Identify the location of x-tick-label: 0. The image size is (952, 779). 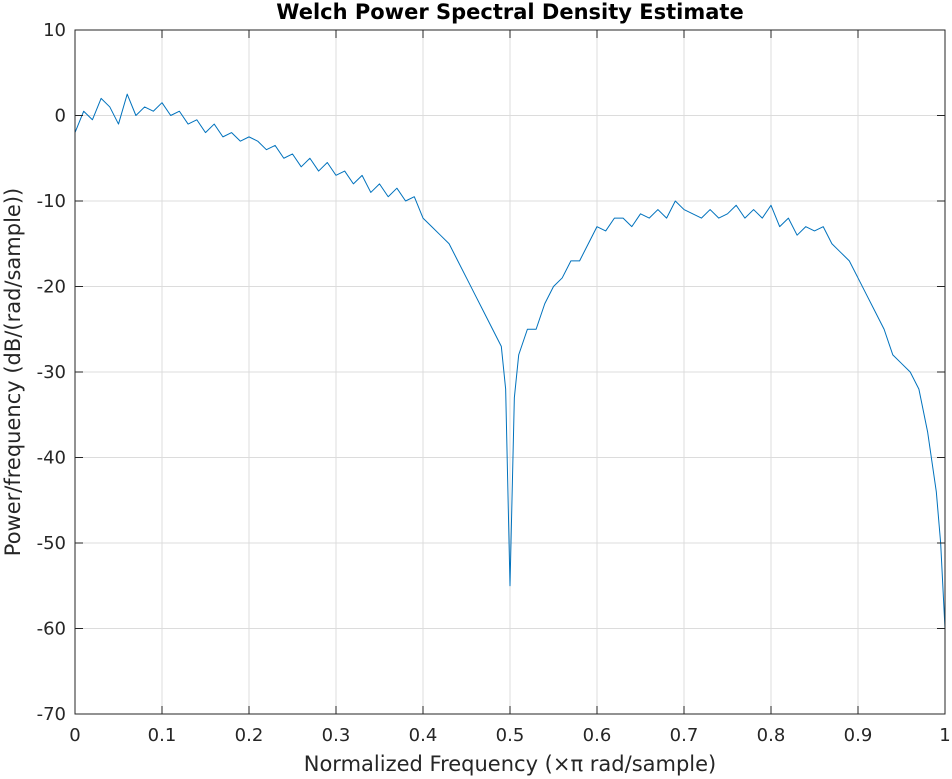
(74, 735).